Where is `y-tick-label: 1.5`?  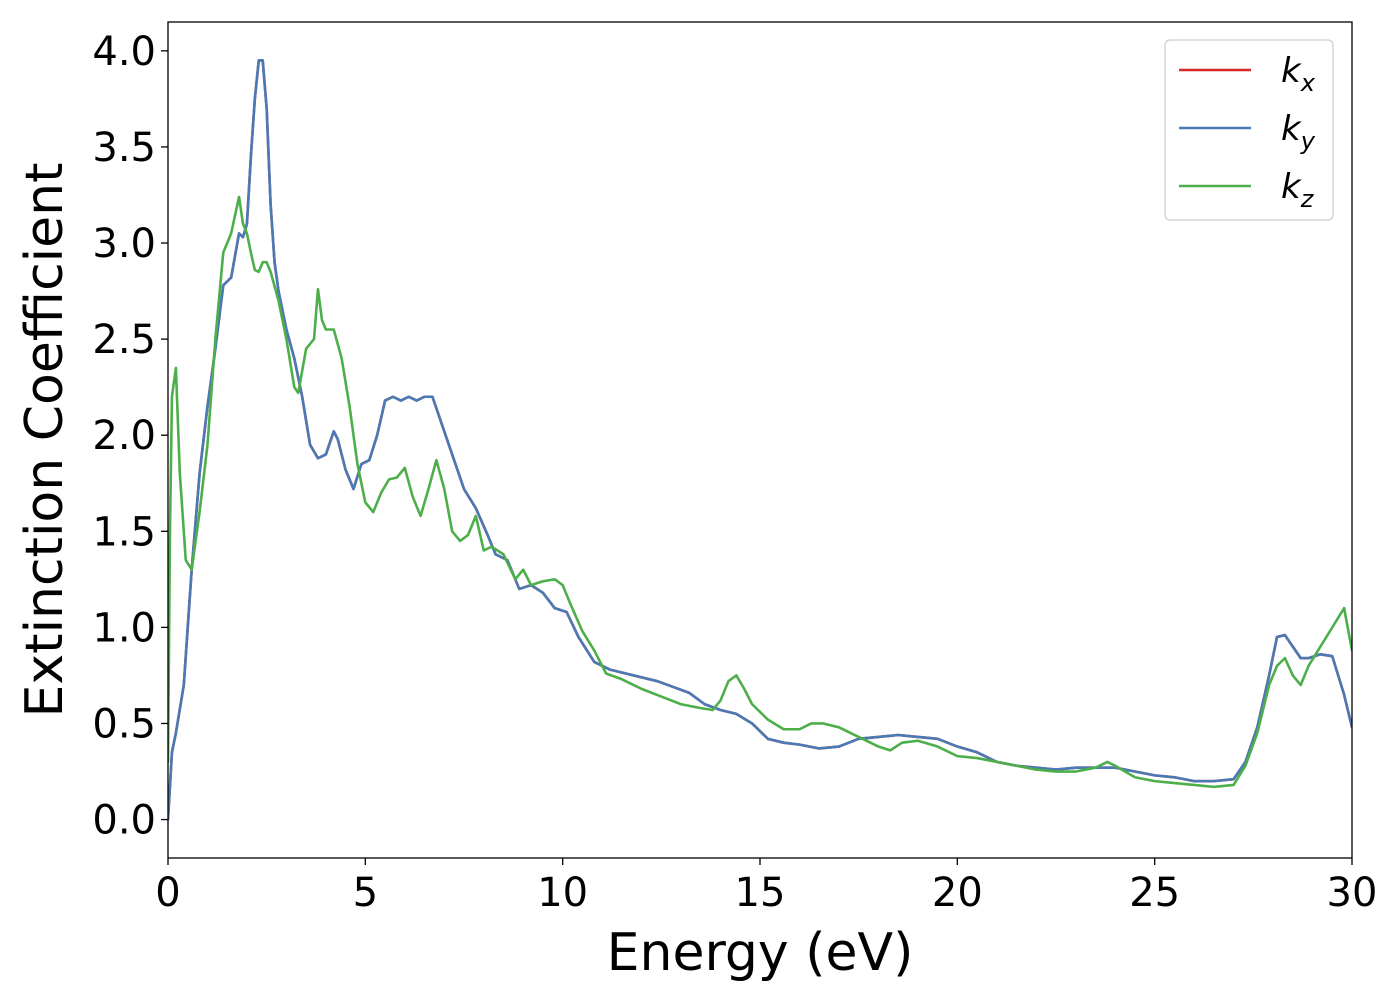 y-tick-label: 1.5 is located at coordinates (124, 532).